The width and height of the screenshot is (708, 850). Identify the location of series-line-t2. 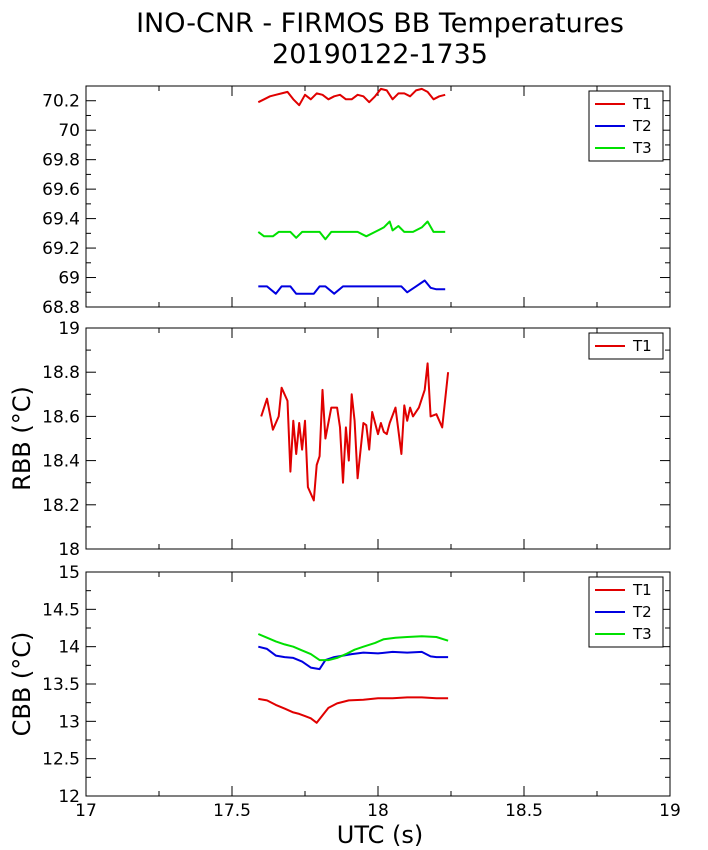
(352, 287).